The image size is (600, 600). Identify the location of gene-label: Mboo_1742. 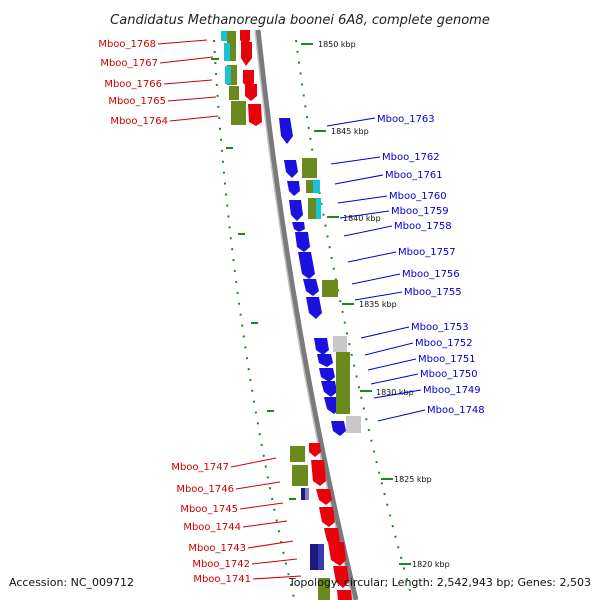
(221, 564).